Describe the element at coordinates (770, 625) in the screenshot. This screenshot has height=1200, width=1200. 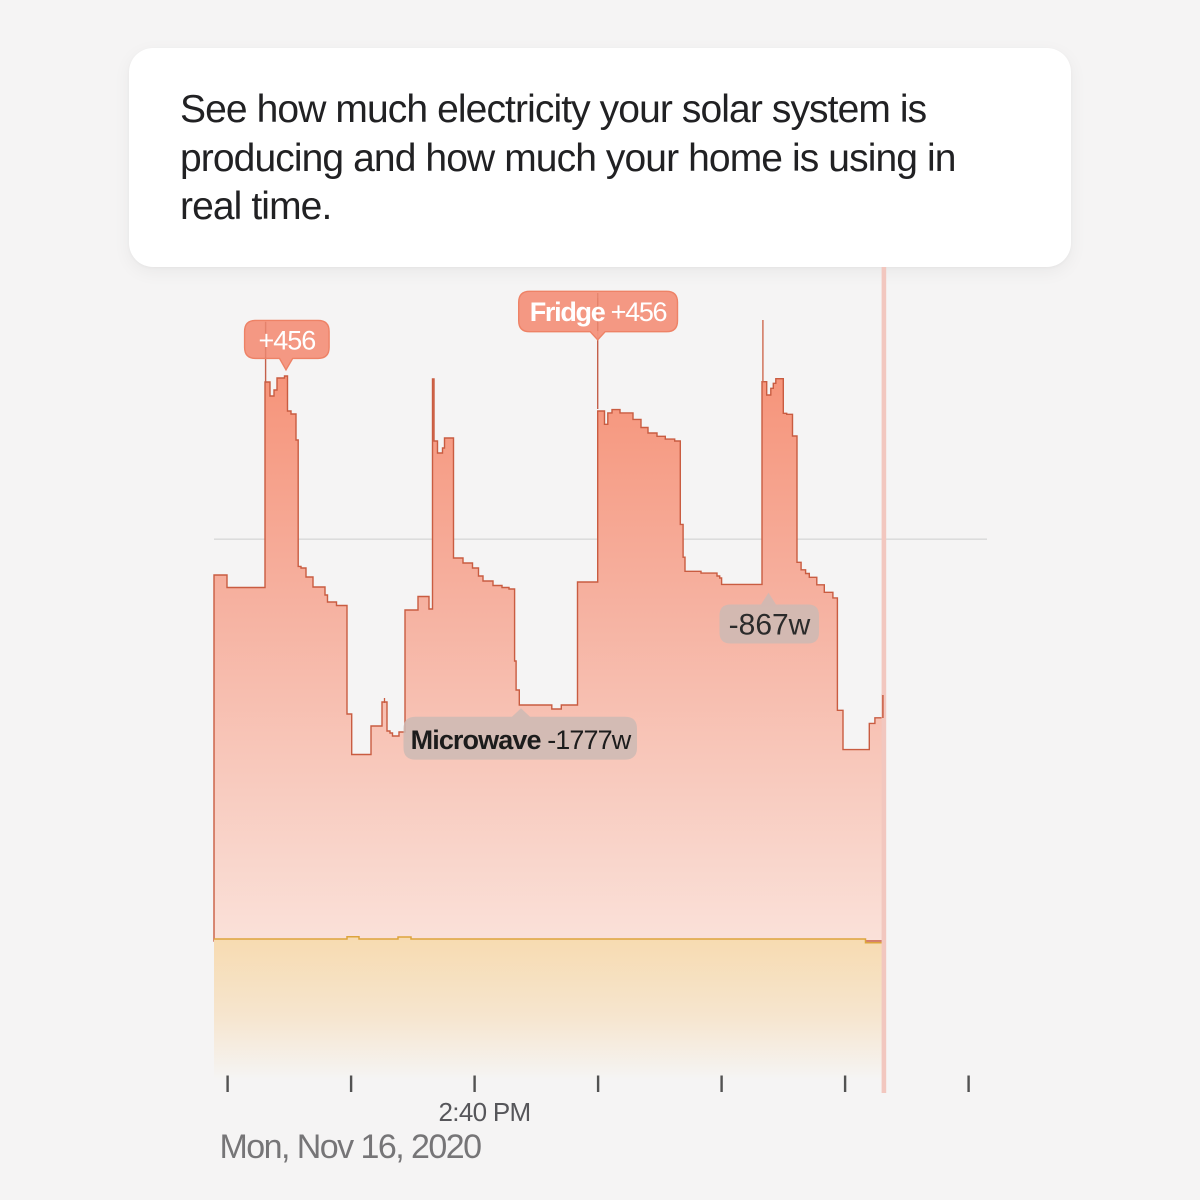
I see `svg-text: -867w` at that location.